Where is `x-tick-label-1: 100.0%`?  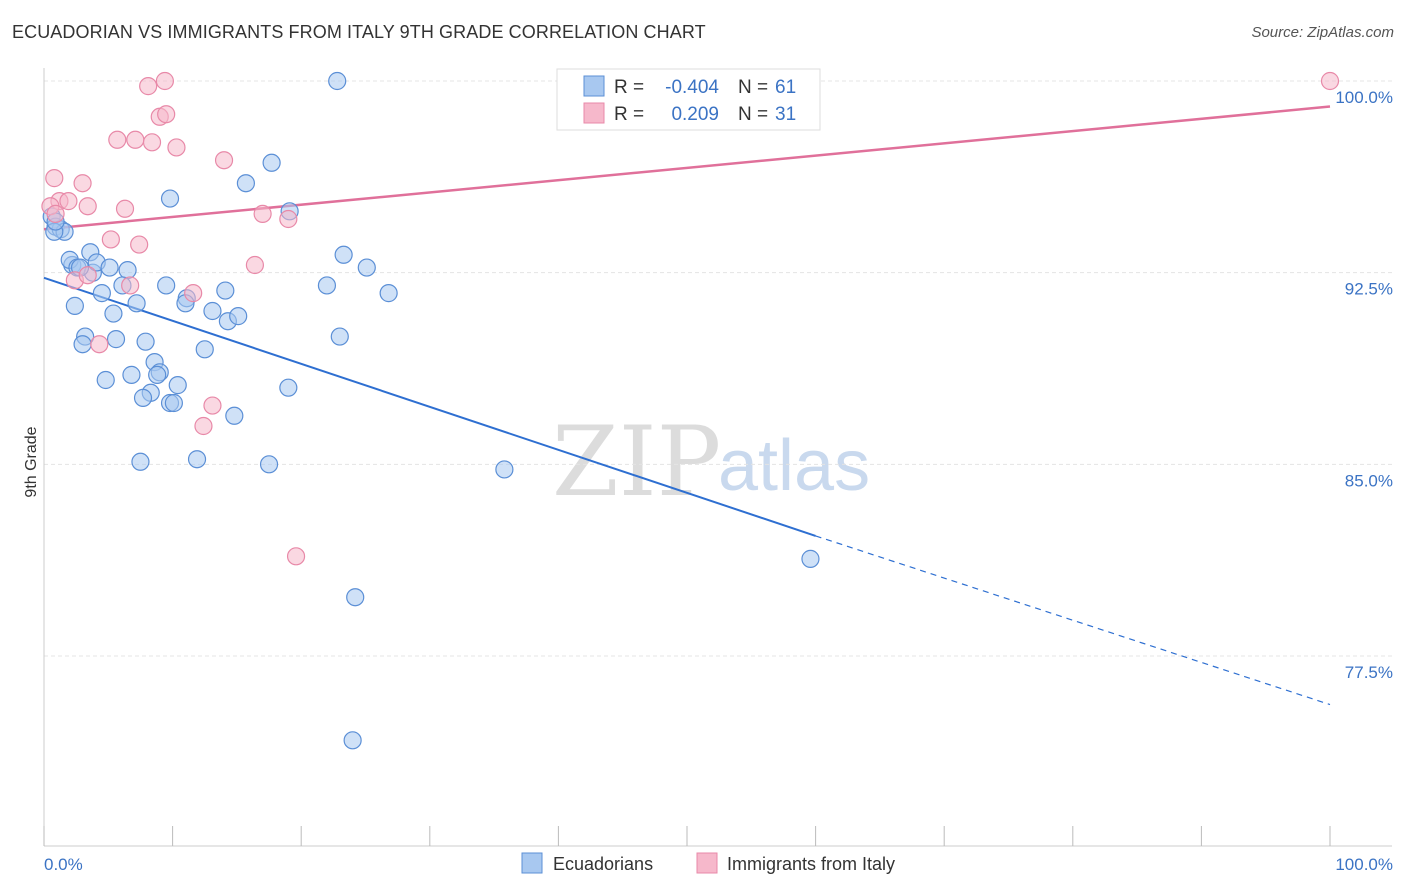
x-tick-label-1: 100.0% is located at coordinates (1364, 864).